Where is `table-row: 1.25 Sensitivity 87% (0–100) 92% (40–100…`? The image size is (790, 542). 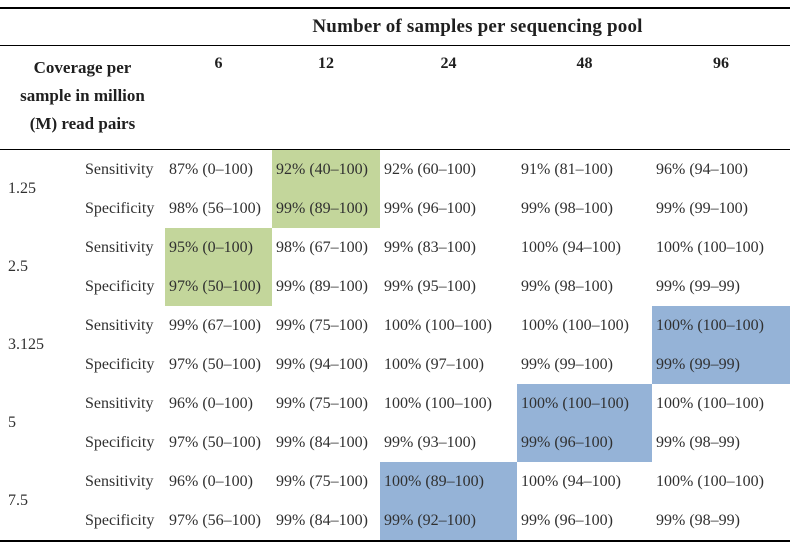
table-row: 1.25 Sensitivity 87% (0–100) 92% (40–100… is located at coordinates (395, 173).